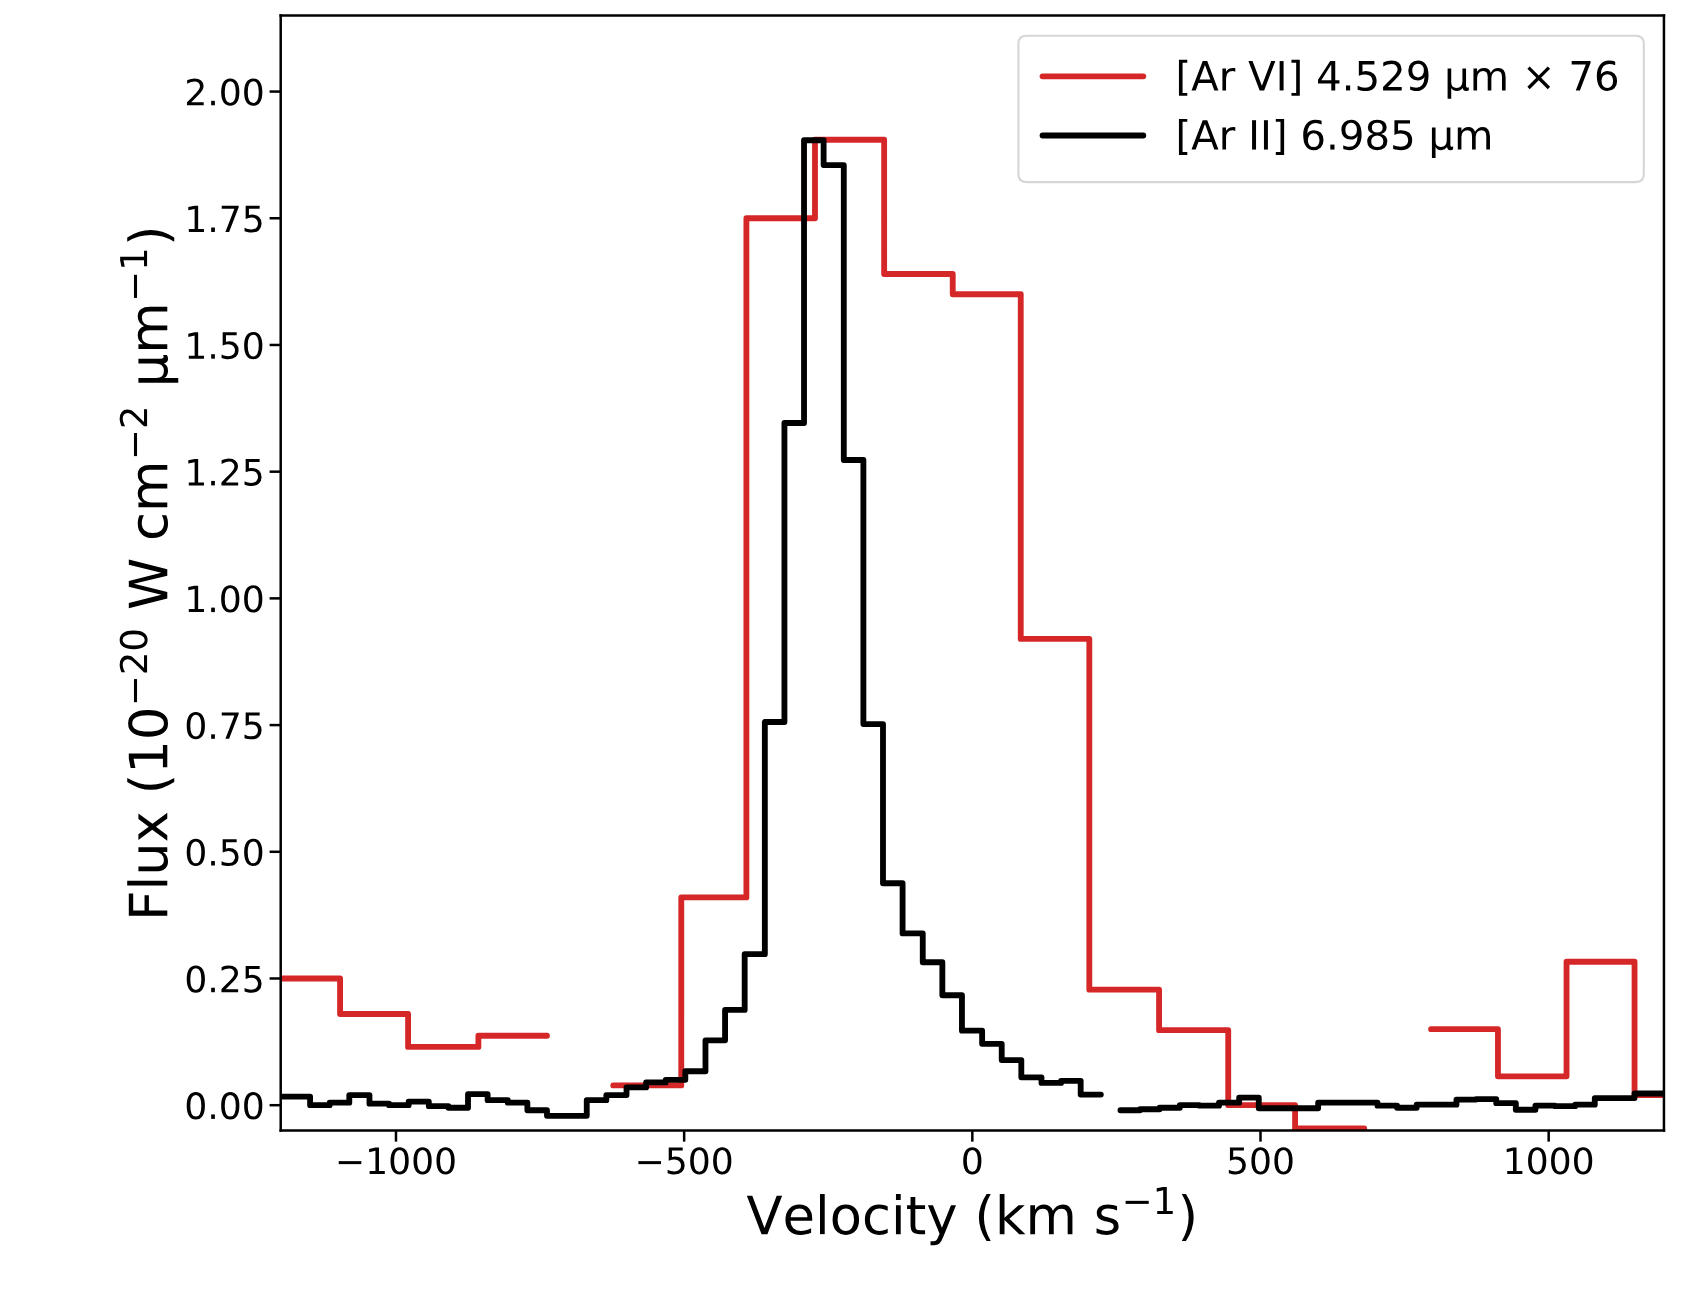 This screenshot has height=1295, width=1691. I want to click on y-tick-label: 1.50, so click(225, 345).